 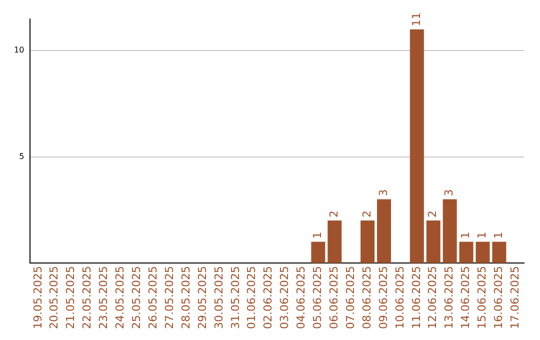 What do you see at coordinates (37, 298) in the screenshot?
I see `x-tick-label: 19.05.2025` at bounding box center [37, 298].